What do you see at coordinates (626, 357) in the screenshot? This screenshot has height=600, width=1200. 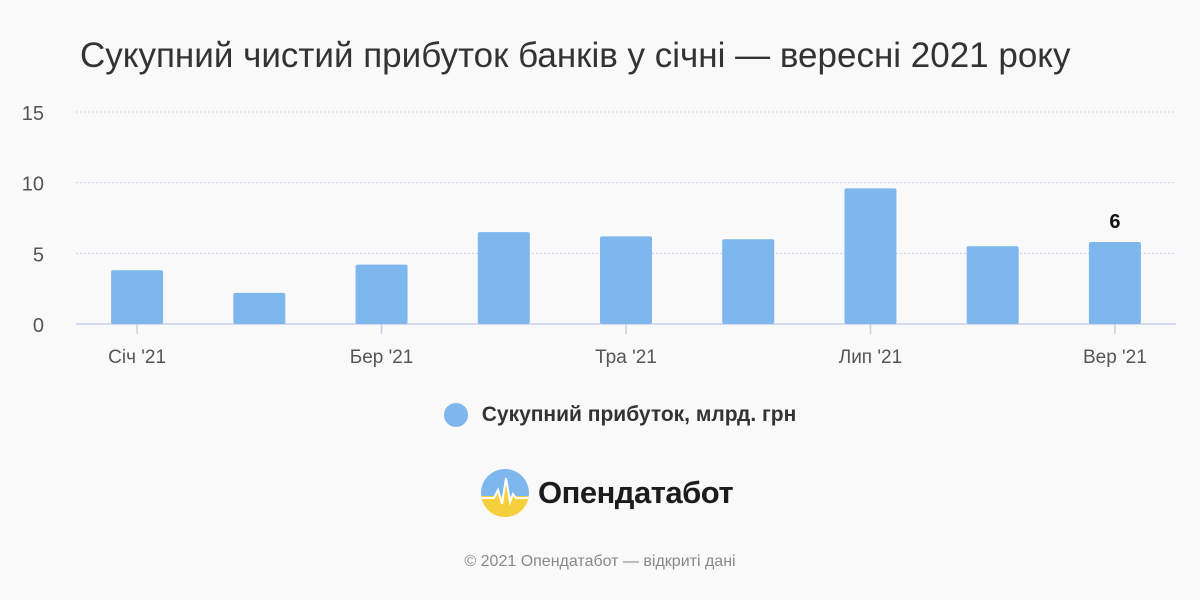 I see `x-tick-label: Тра '21` at bounding box center [626, 357].